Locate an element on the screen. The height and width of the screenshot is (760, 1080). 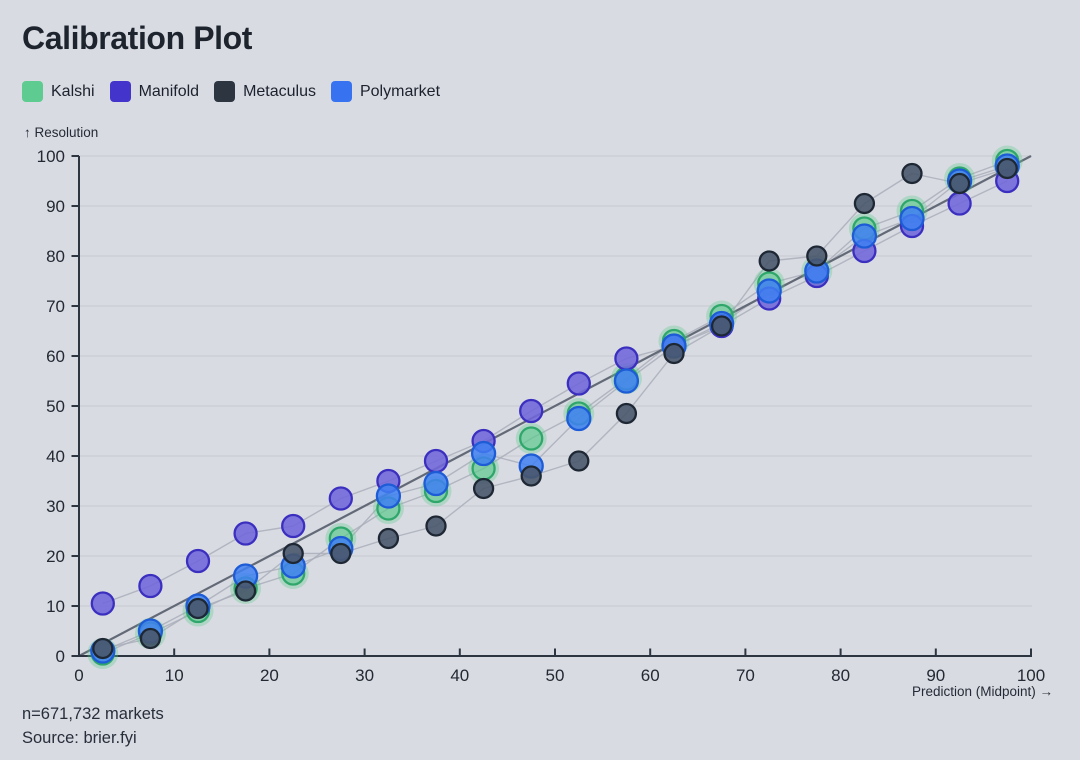
x-tick-label-80: 80 is located at coordinates (840, 675).